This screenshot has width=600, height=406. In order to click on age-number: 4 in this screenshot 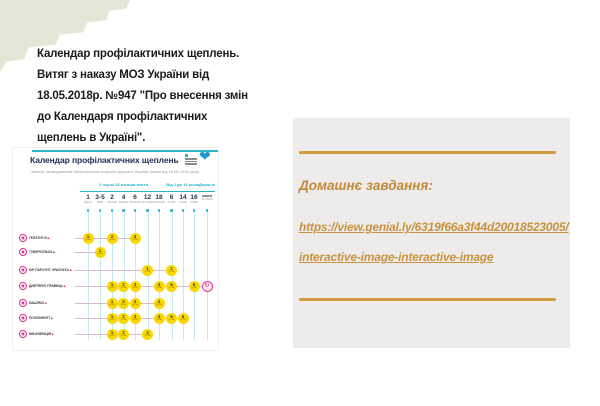, I will do `click(123, 197)`.